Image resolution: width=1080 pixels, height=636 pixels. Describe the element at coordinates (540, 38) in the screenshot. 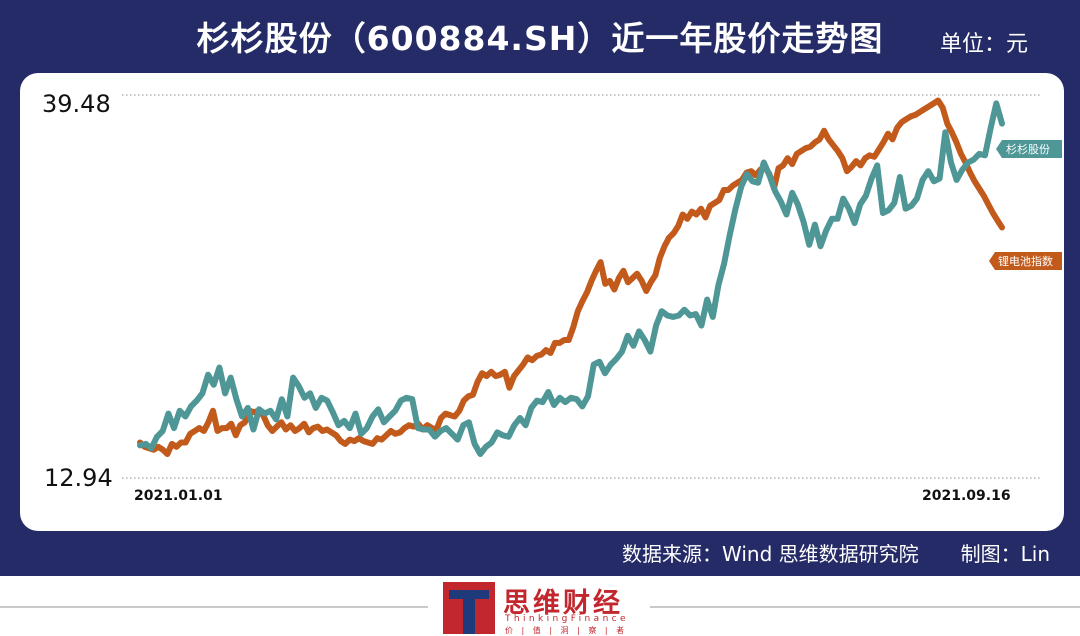

I see `chart-title: 杉杉股份（600884.SH）近一年股价走势图` at that location.